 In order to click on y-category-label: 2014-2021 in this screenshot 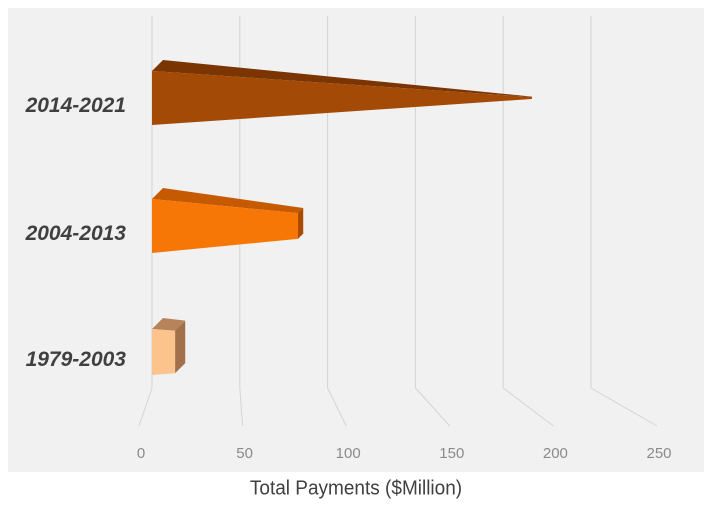, I will do `click(75, 105)`.